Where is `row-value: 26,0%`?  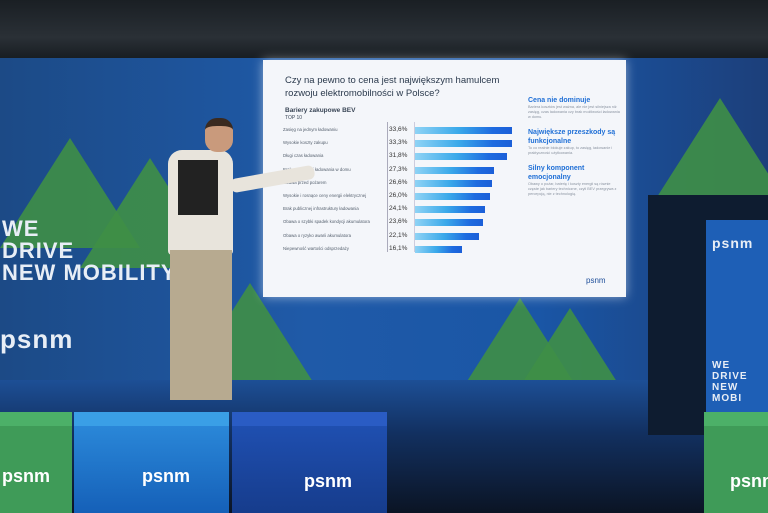
row-value: 26,0% is located at coordinates (398, 195).